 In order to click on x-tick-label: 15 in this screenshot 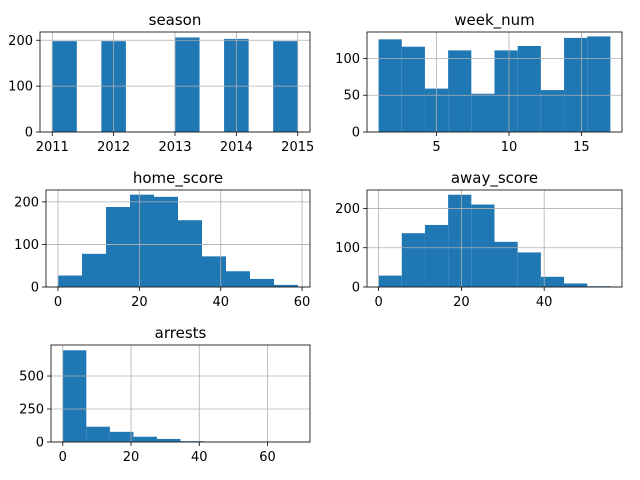, I will do `click(581, 147)`.